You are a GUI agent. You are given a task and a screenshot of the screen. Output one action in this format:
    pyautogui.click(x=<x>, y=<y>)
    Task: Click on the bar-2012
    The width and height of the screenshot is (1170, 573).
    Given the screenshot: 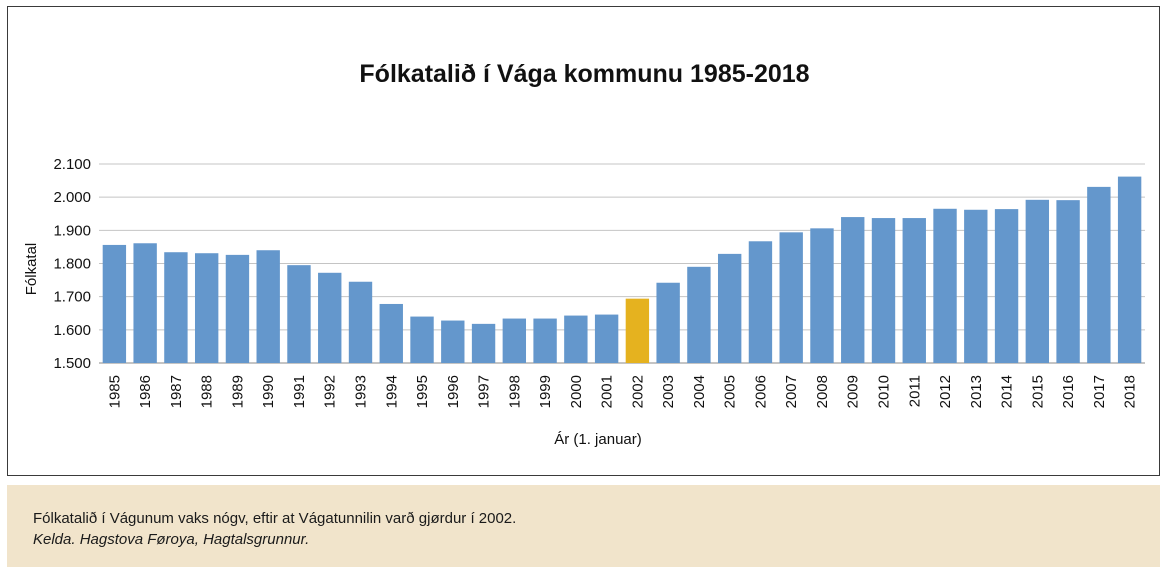 What is the action you would take?
    pyautogui.click(x=945, y=285)
    